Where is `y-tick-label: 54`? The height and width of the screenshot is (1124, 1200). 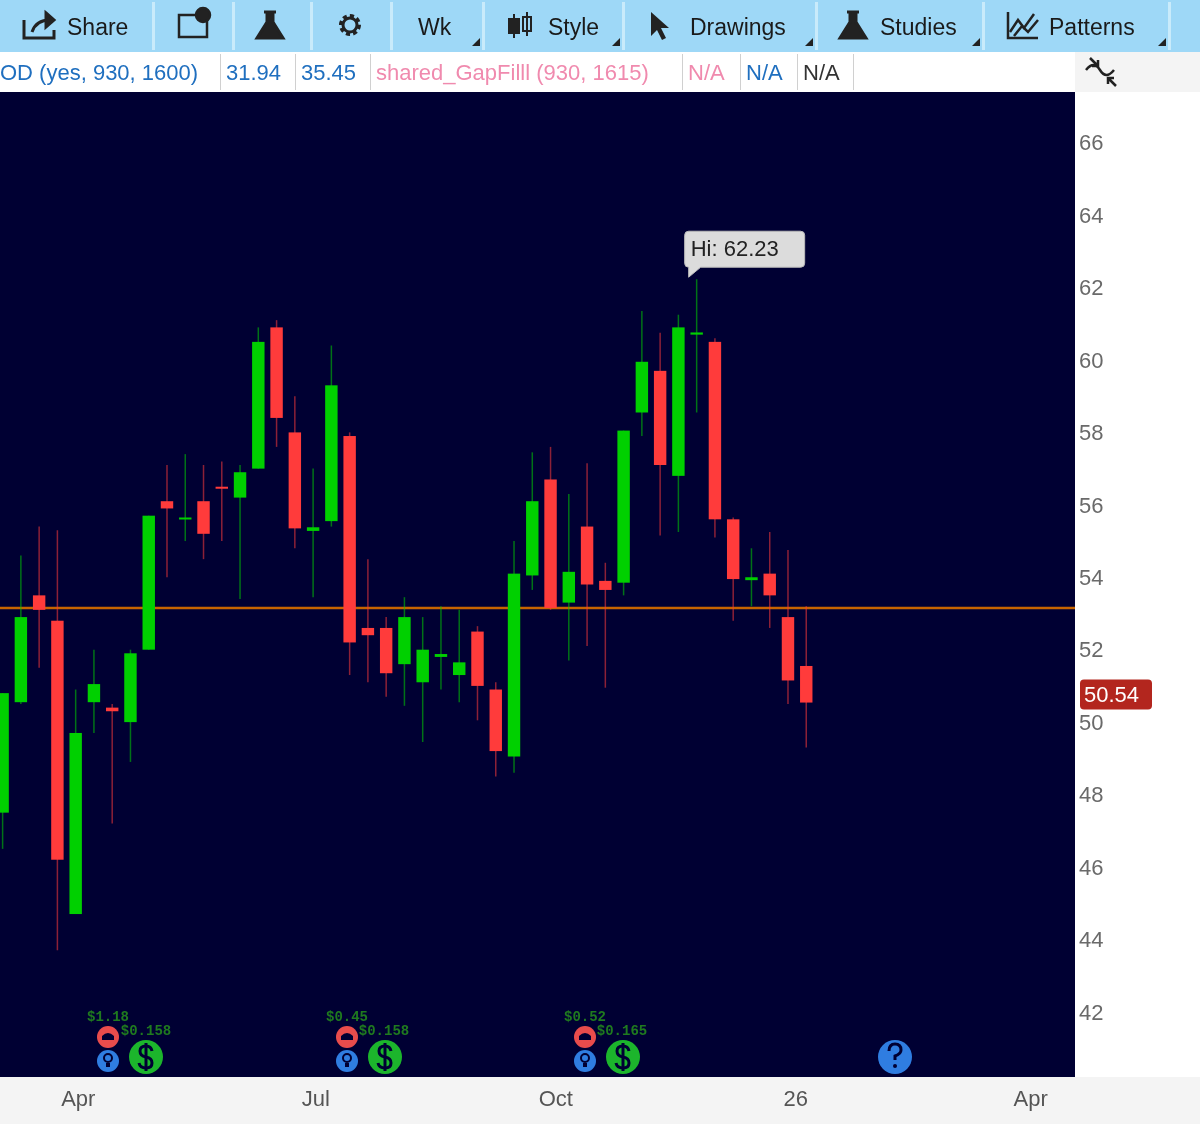 y-tick-label: 54 is located at coordinates (1091, 577).